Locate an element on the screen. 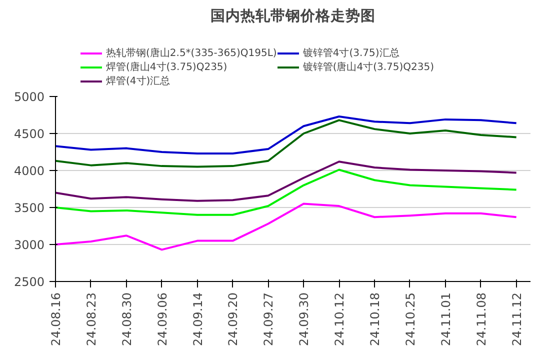 Image resolution: width=550 pixels, height=350 pixels. legend-label: 镀锌管(唐山4寸(3.75)Q235) is located at coordinates (368, 67).